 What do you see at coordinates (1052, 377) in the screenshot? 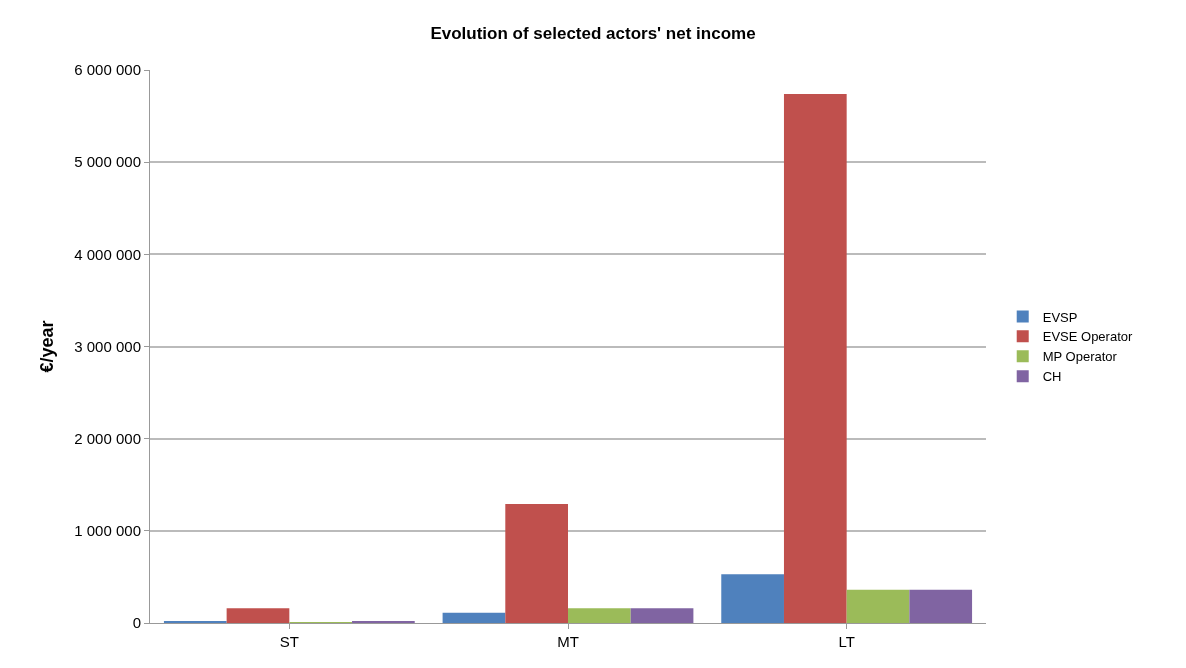
I see `legend-label: CH` at bounding box center [1052, 377].